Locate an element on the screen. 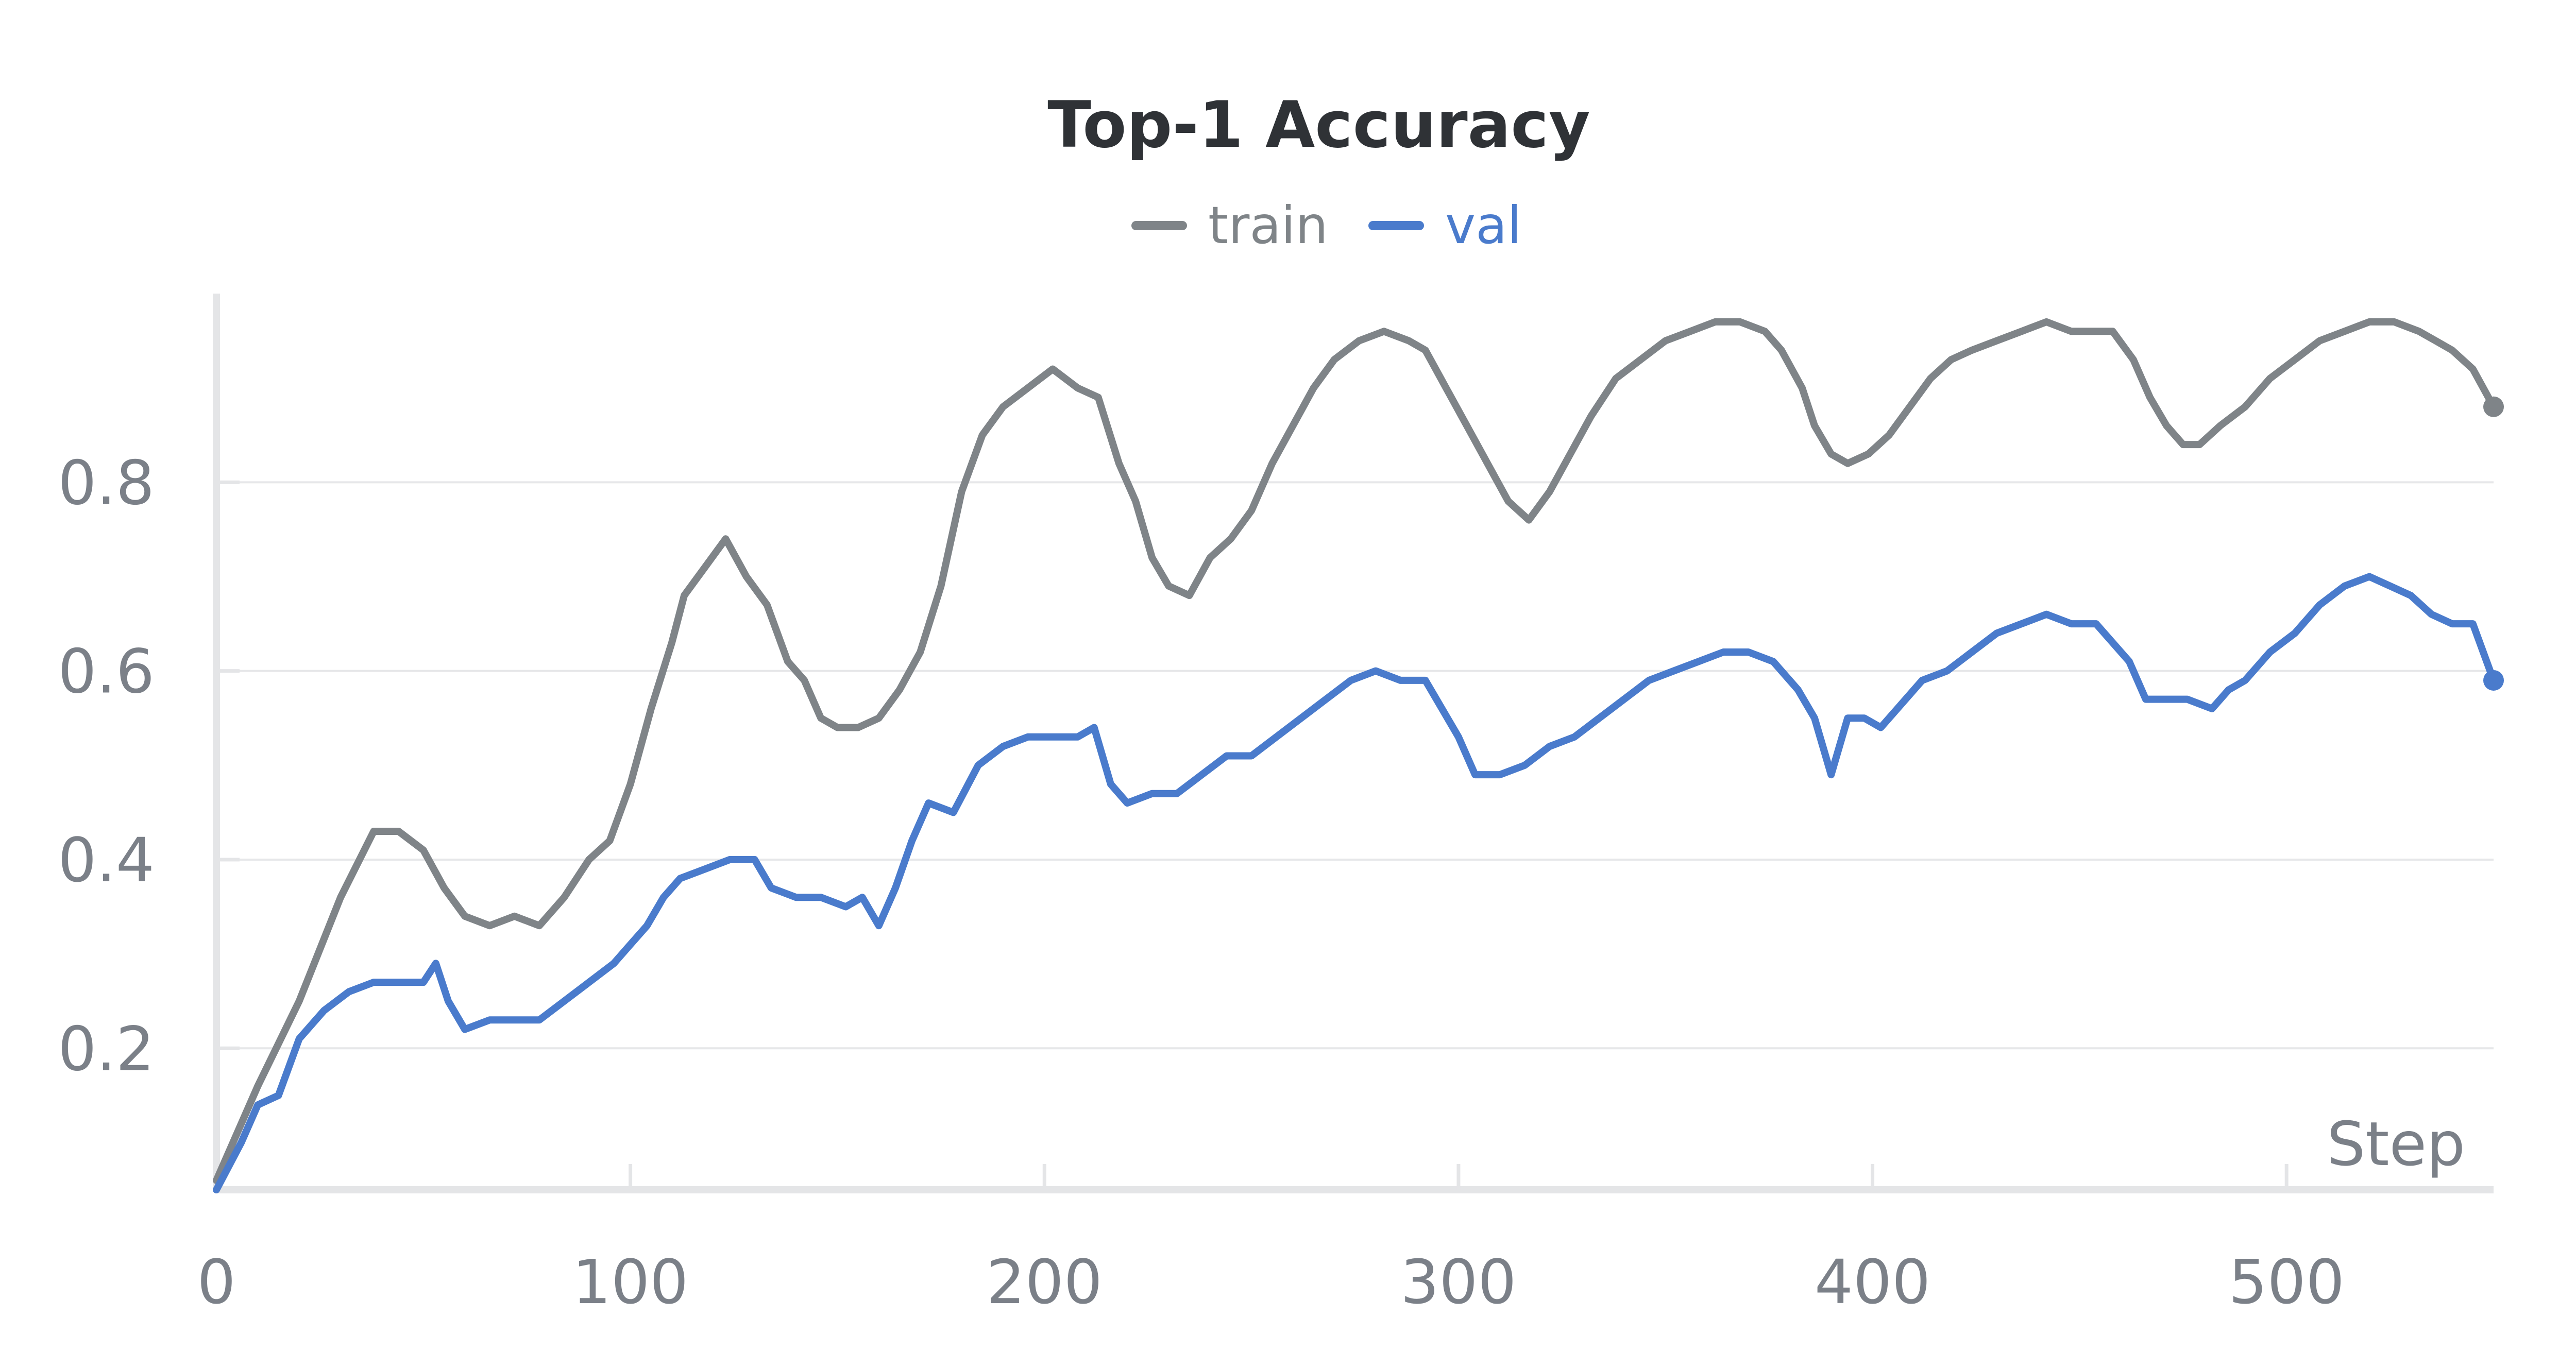 The height and width of the screenshot is (1368, 2576). y-tick-label: 0.4 is located at coordinates (106, 860).